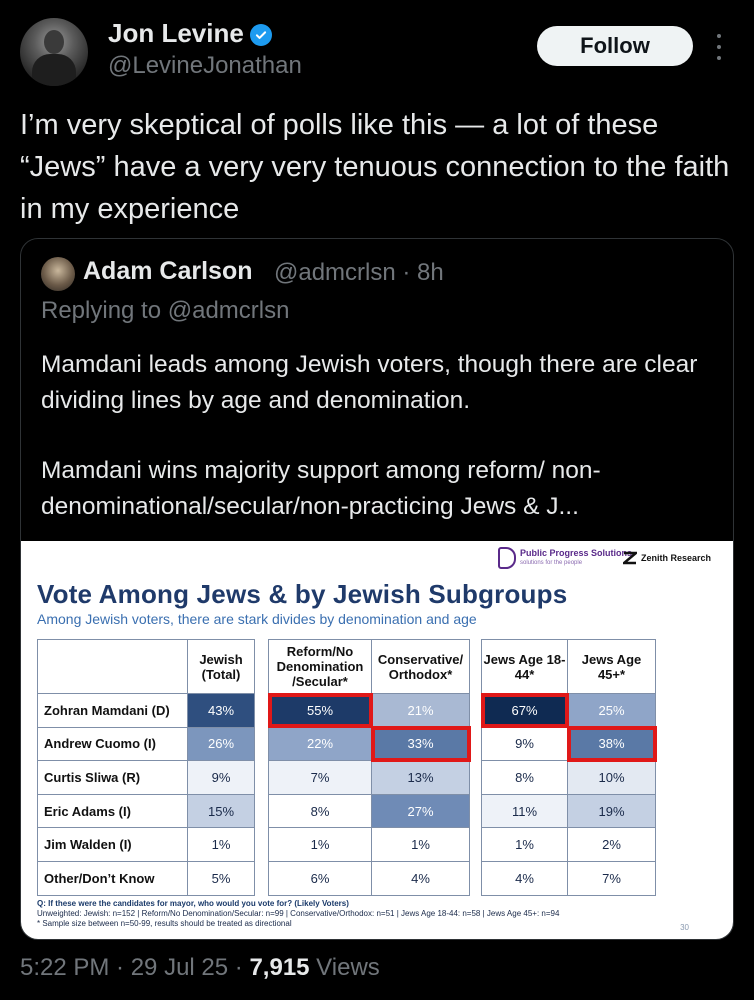 This screenshot has width=754, height=1000. I want to click on table-row: Curtis Sliwa (R) 9%, so click(146, 777).